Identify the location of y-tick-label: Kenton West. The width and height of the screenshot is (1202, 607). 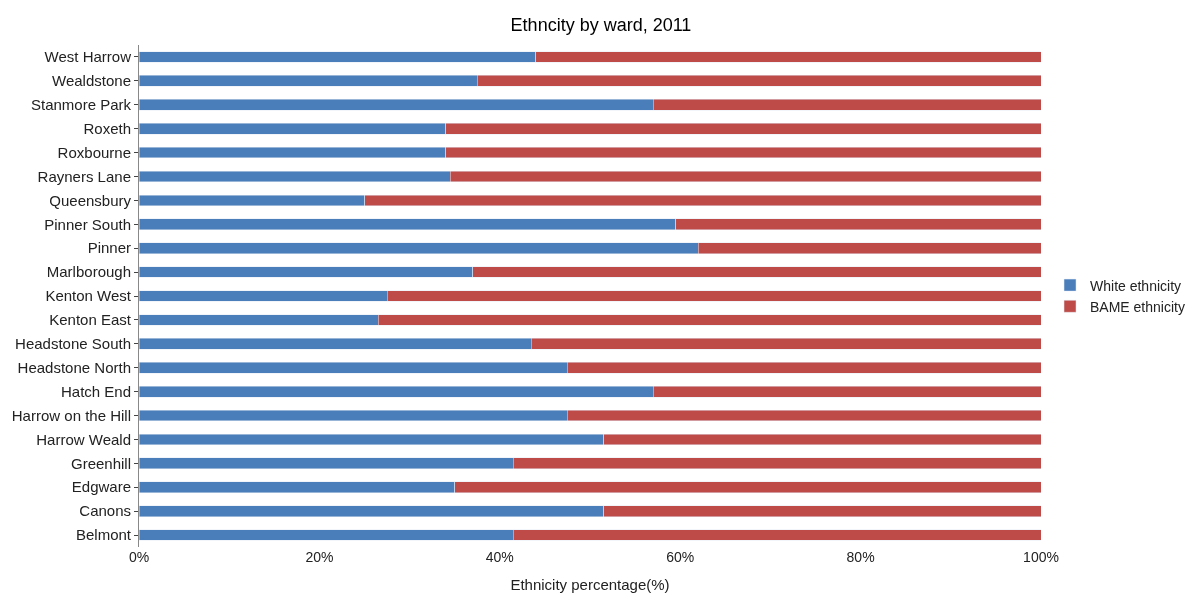
(88, 296).